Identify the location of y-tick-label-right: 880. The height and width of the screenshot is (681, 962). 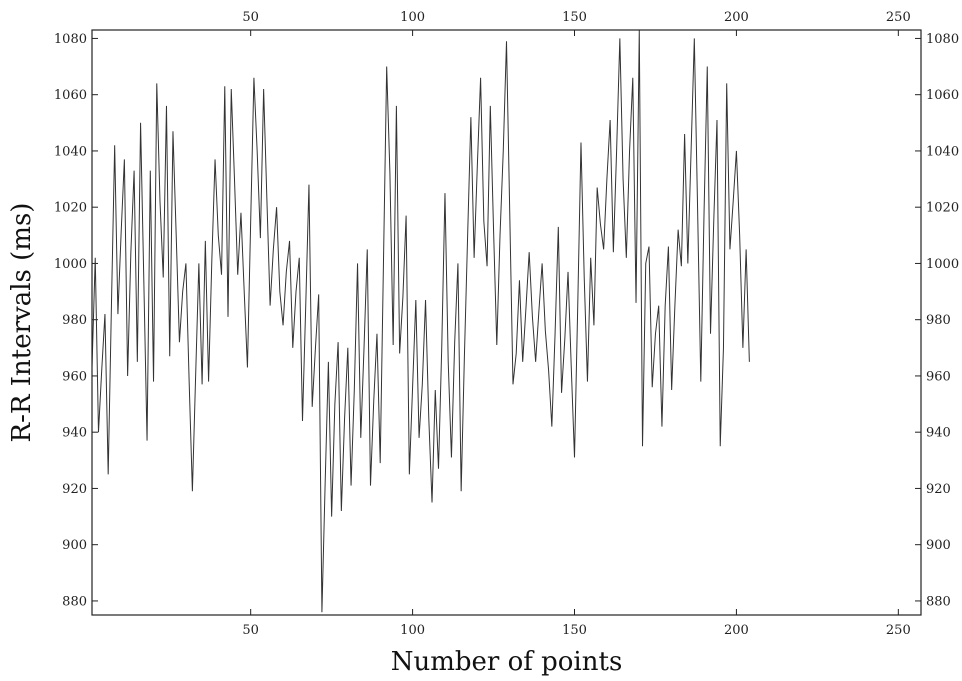
(938, 601).